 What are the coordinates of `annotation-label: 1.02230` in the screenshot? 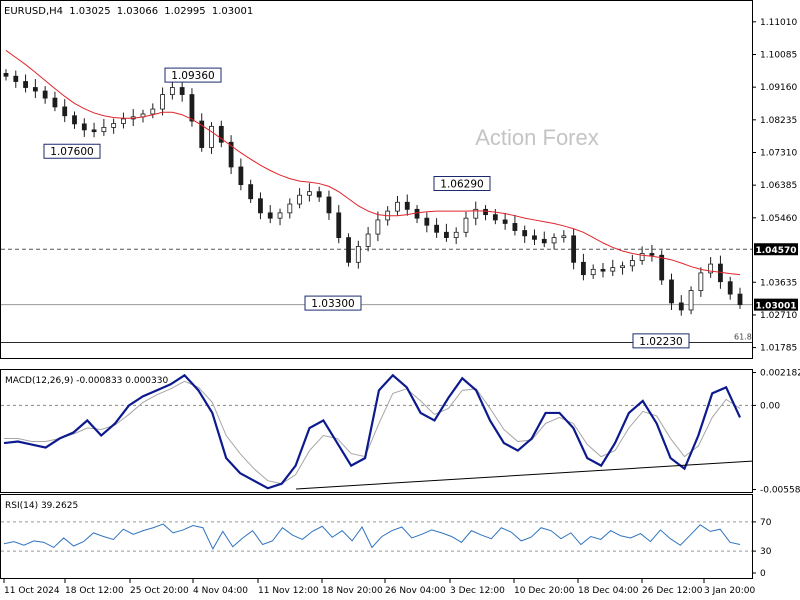 It's located at (660, 342).